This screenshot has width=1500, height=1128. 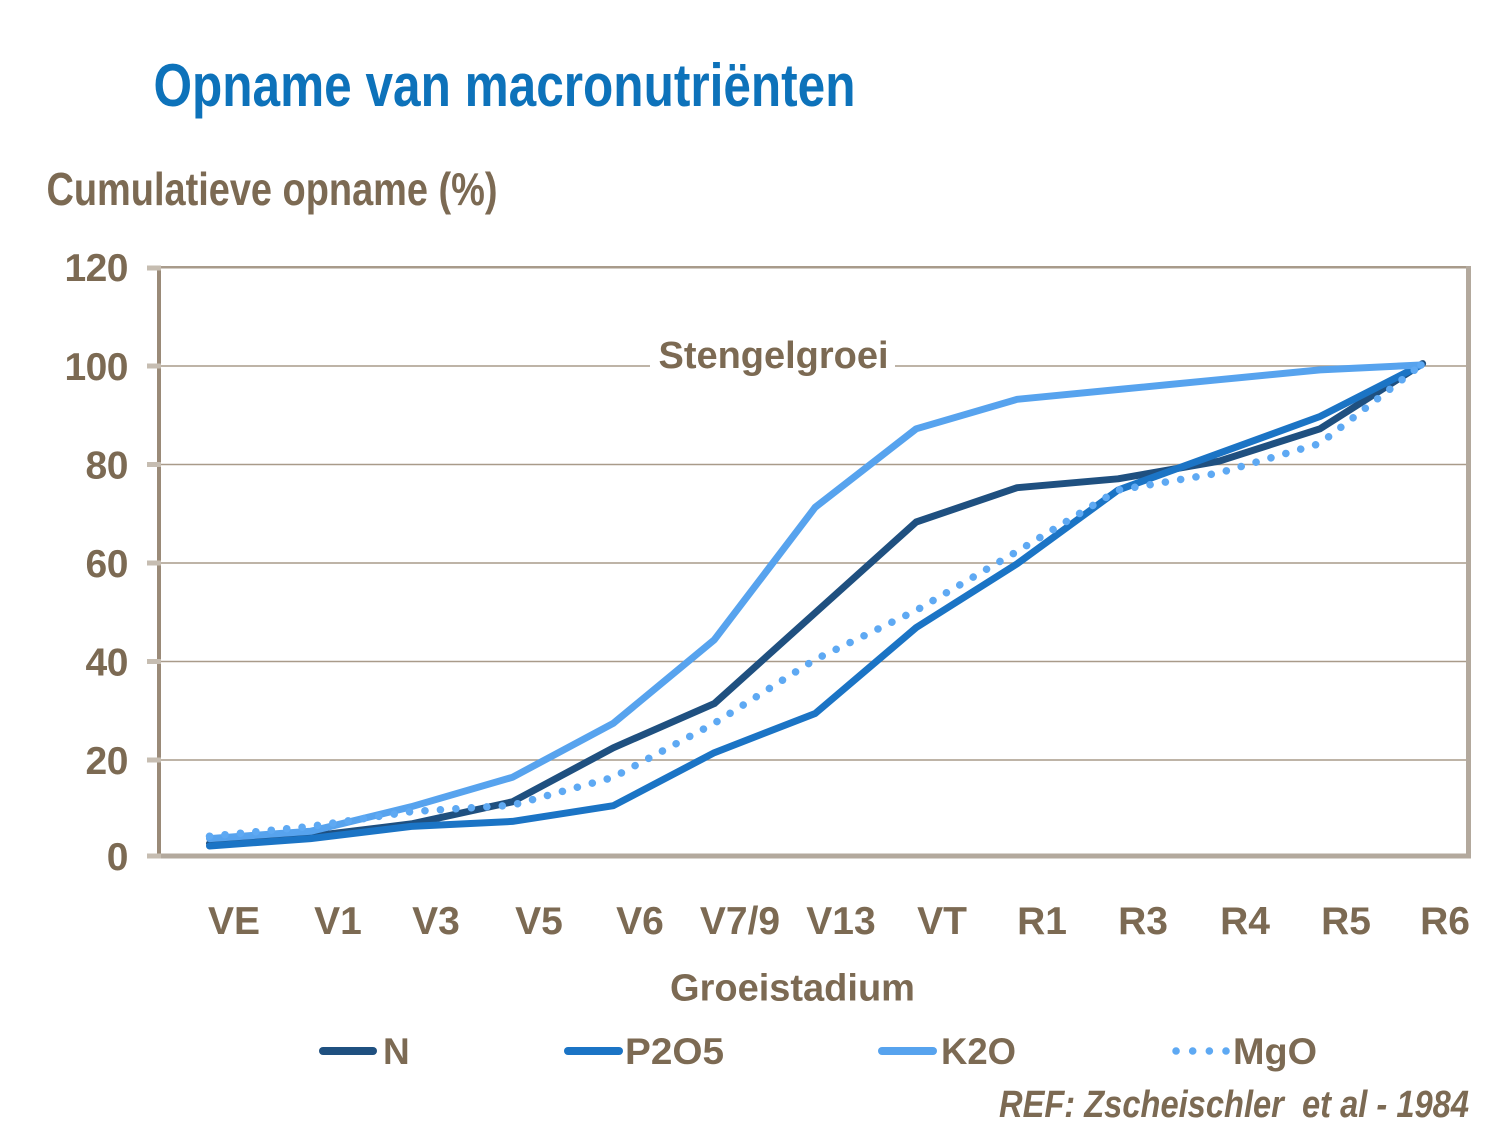 What do you see at coordinates (978, 1051) in the screenshot?
I see `svg-text: K2O` at bounding box center [978, 1051].